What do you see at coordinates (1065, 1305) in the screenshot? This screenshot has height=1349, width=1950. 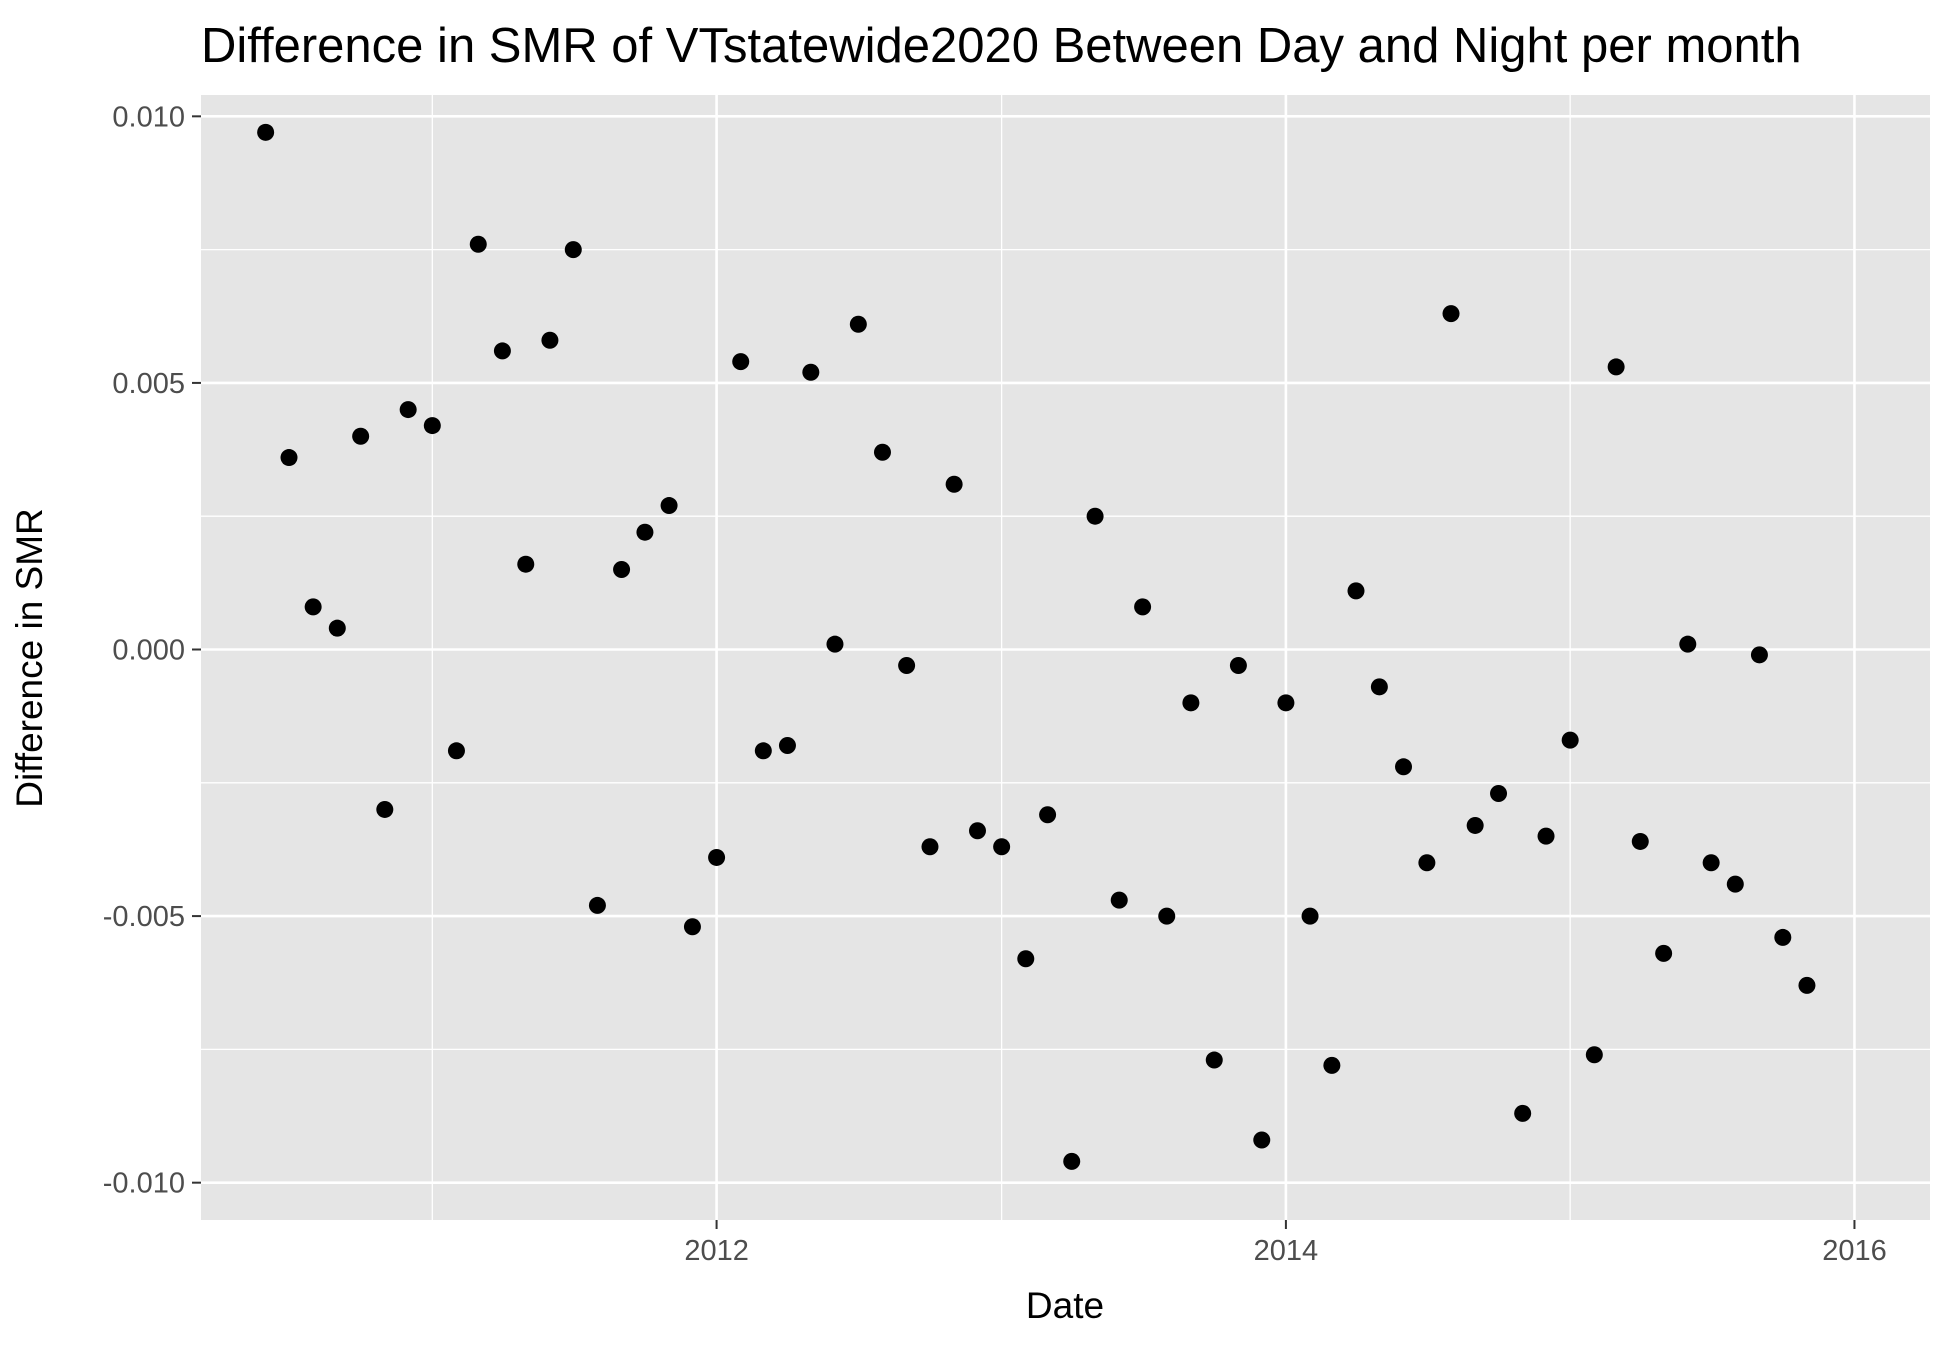 I see `x-axis-title: Date` at bounding box center [1065, 1305].